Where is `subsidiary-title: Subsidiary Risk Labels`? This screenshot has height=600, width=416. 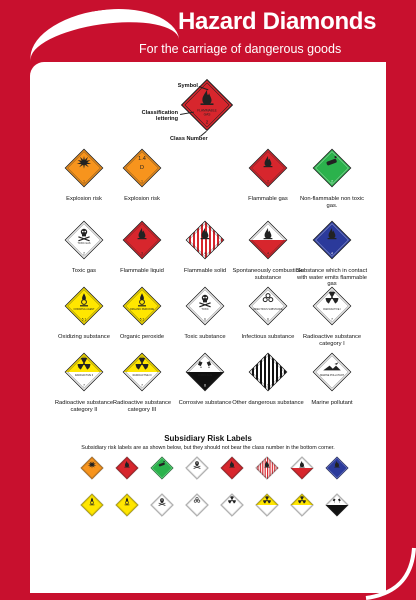
subsidiary-title: Subsidiary Risk Labels is located at coordinates (208, 438).